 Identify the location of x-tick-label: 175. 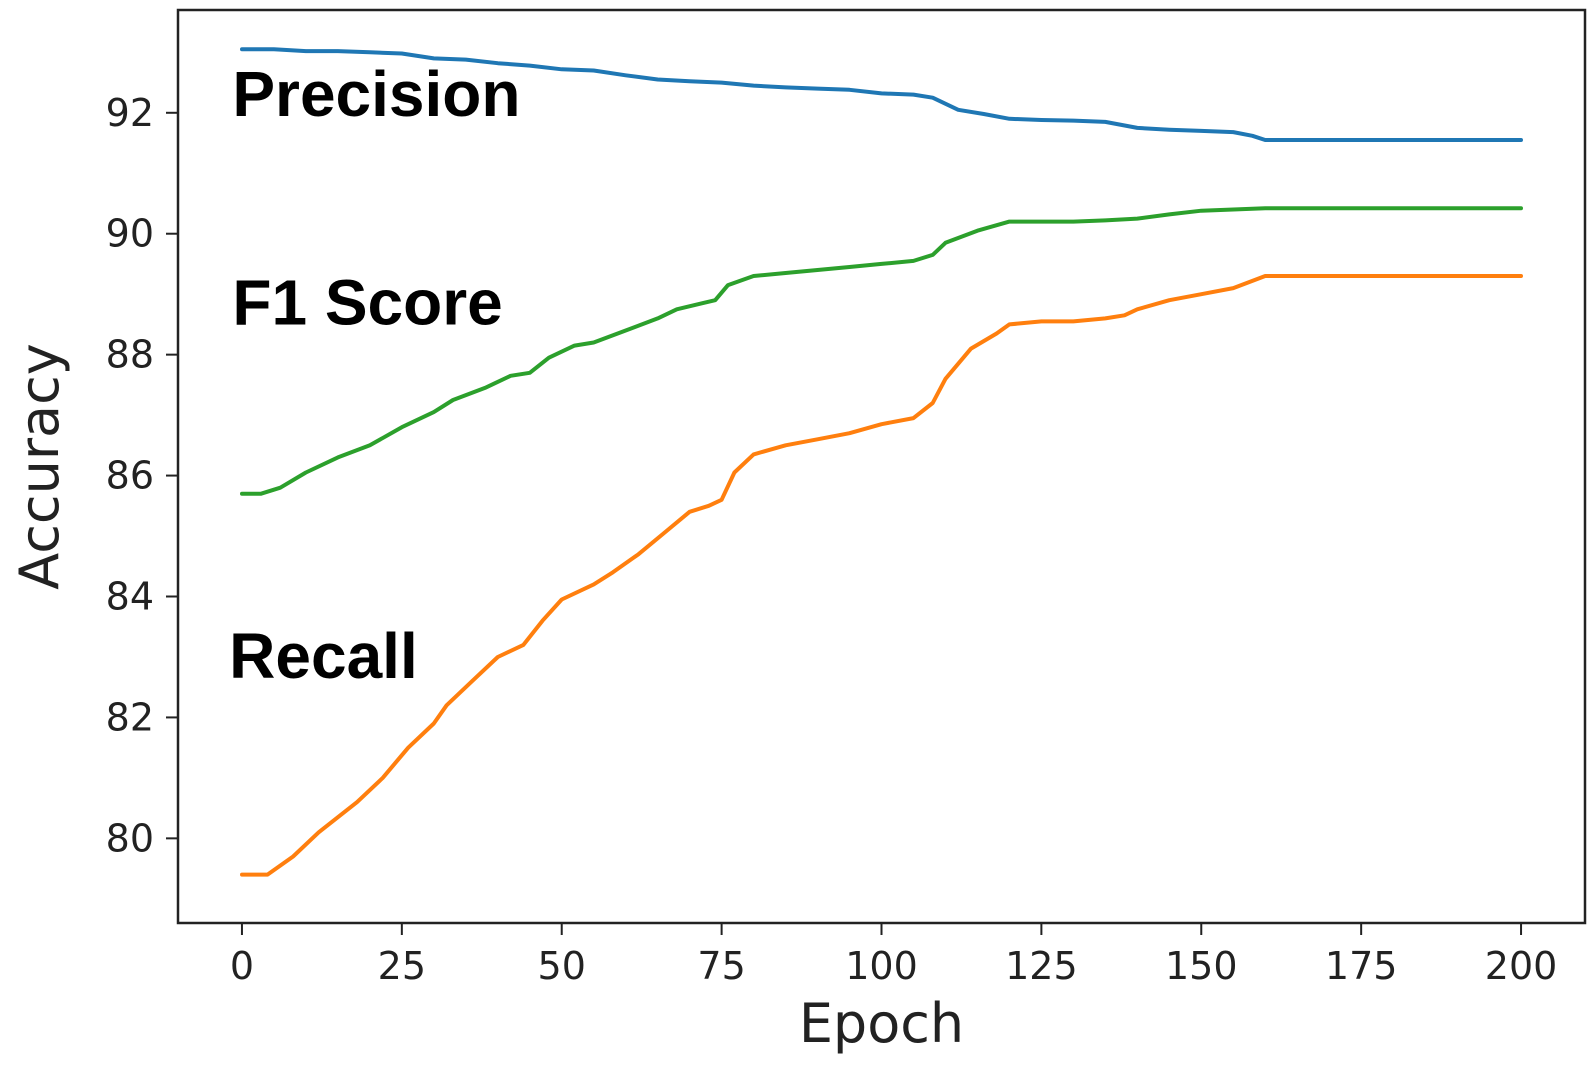
(1361, 966).